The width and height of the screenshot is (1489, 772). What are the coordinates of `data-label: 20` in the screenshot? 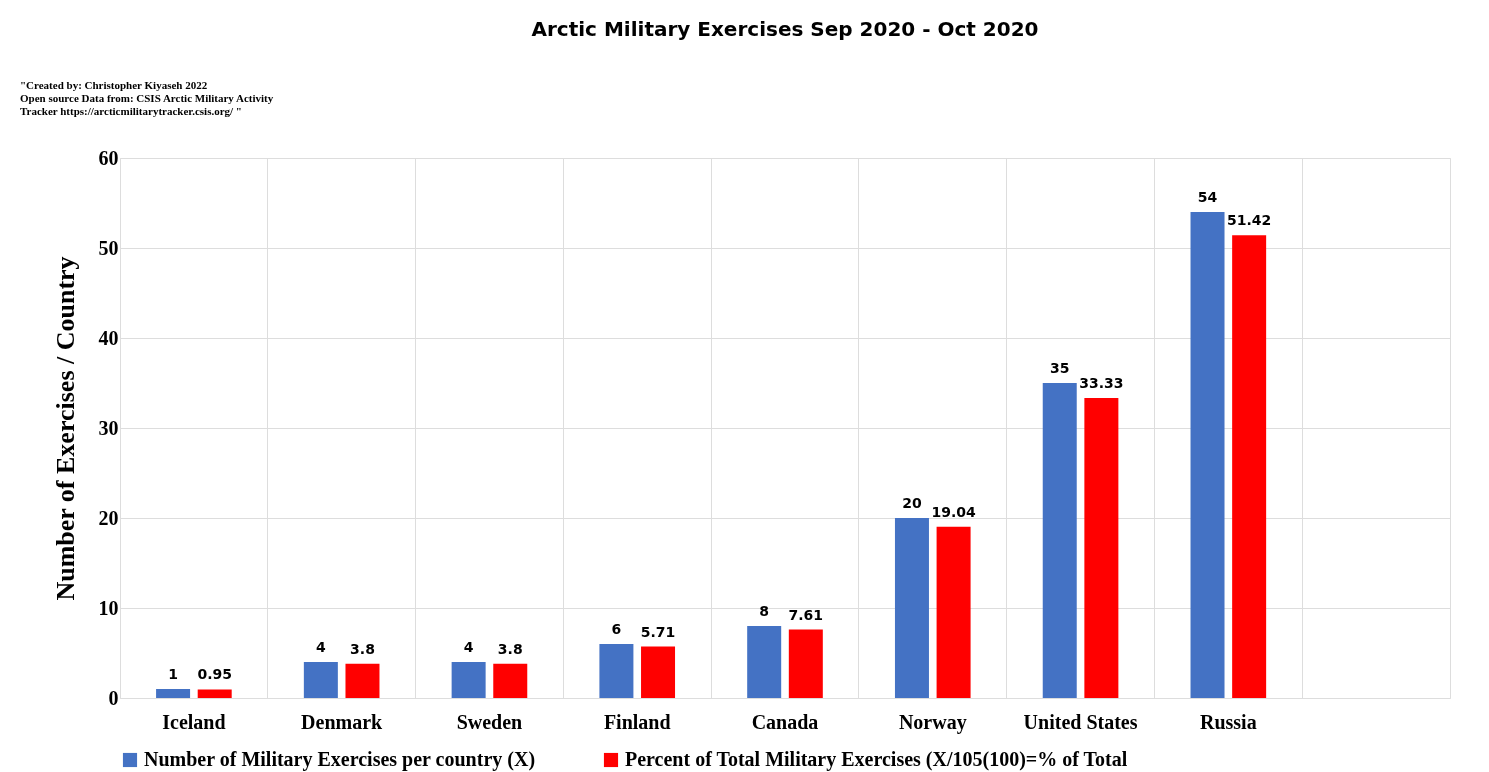 It's located at (912, 503).